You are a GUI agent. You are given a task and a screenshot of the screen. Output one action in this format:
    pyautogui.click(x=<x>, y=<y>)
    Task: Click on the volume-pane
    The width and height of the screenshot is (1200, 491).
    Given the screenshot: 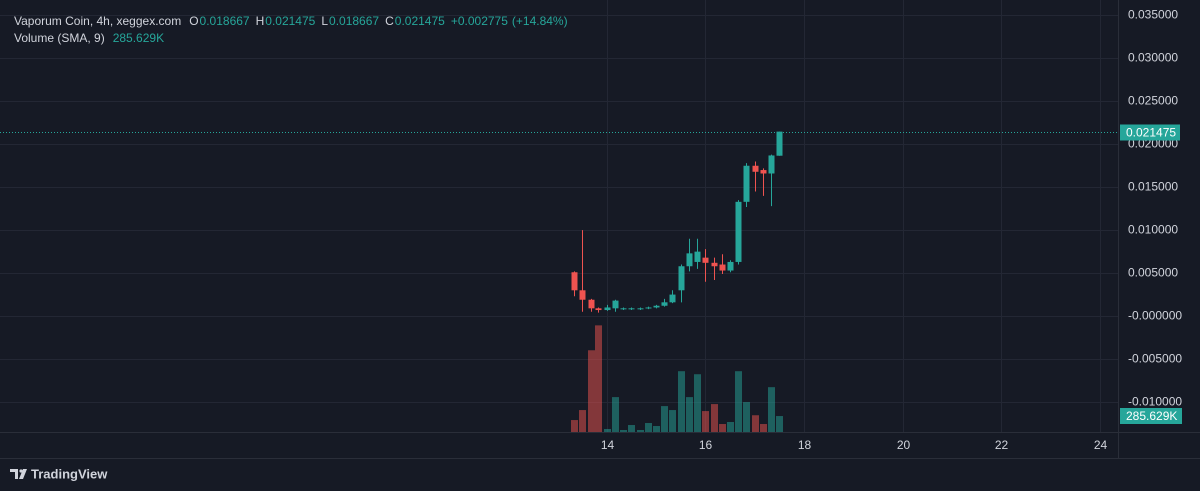 What is the action you would take?
    pyautogui.click(x=677, y=378)
    